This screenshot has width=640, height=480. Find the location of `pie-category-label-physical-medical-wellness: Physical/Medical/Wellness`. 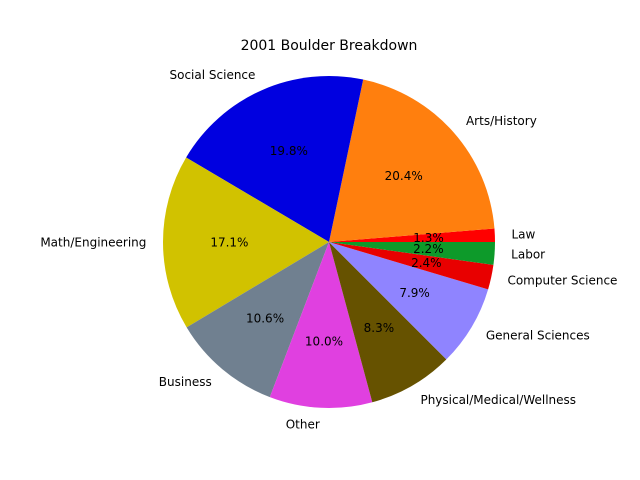

pie-category-label-physical-medical-wellness: Physical/Medical/Wellness is located at coordinates (498, 400).